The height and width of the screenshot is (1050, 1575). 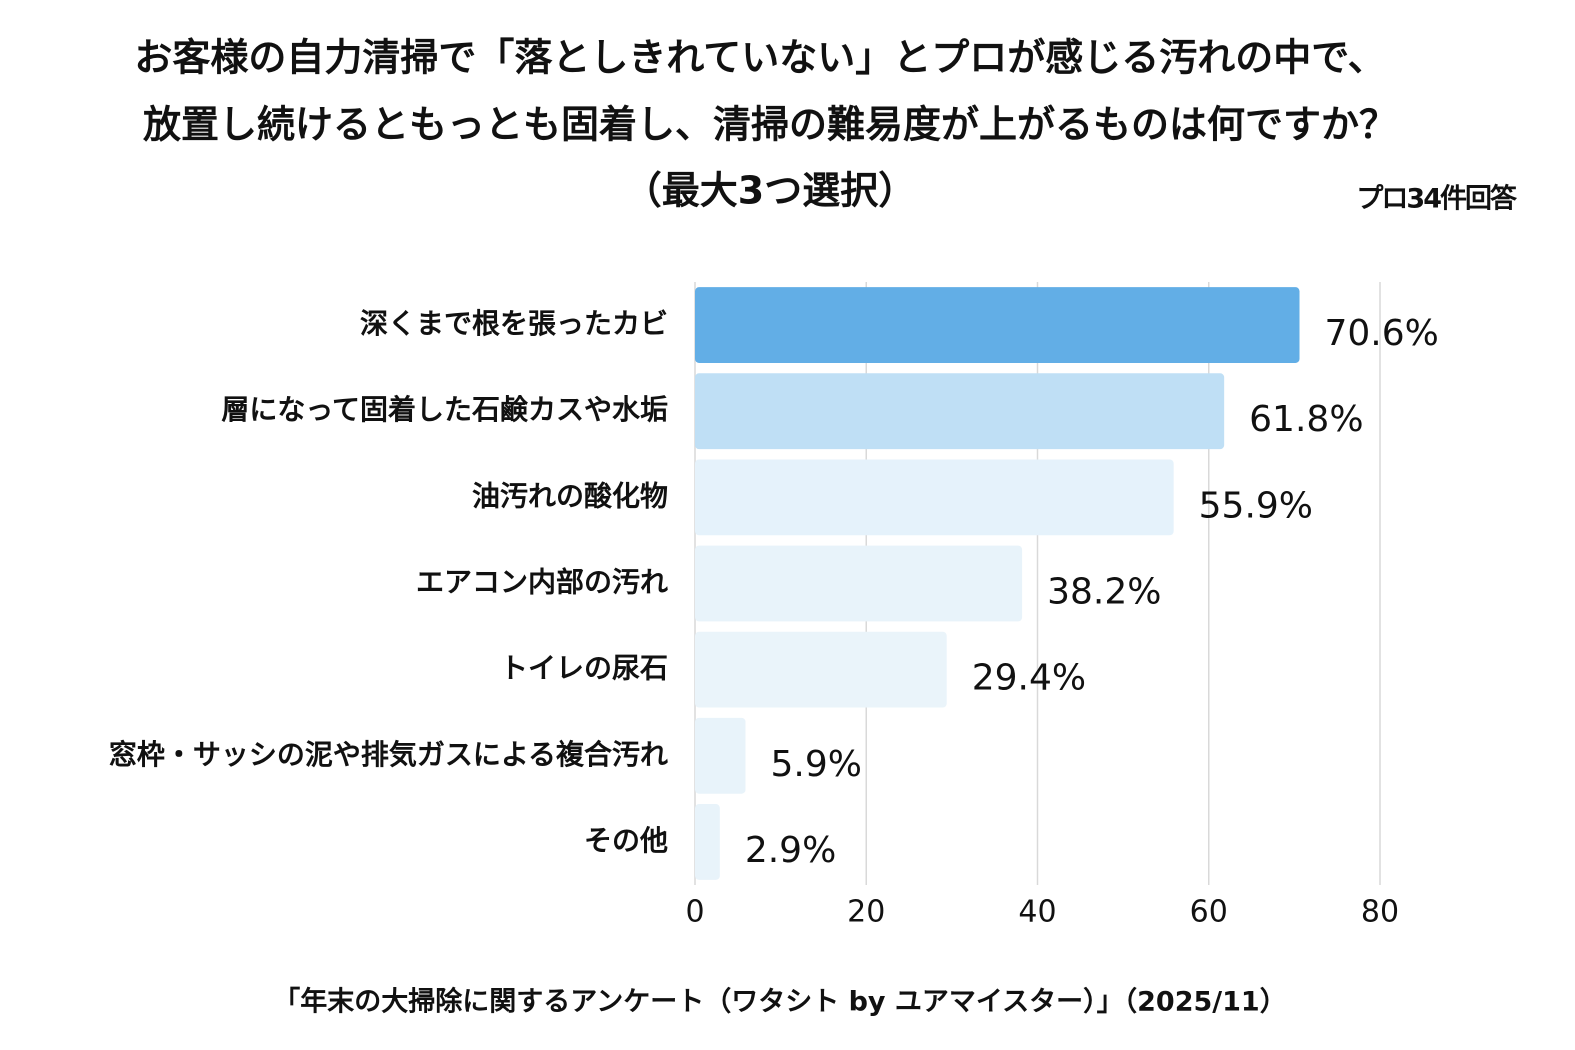 I want to click on value-label: 5.9%, so click(x=816, y=764).